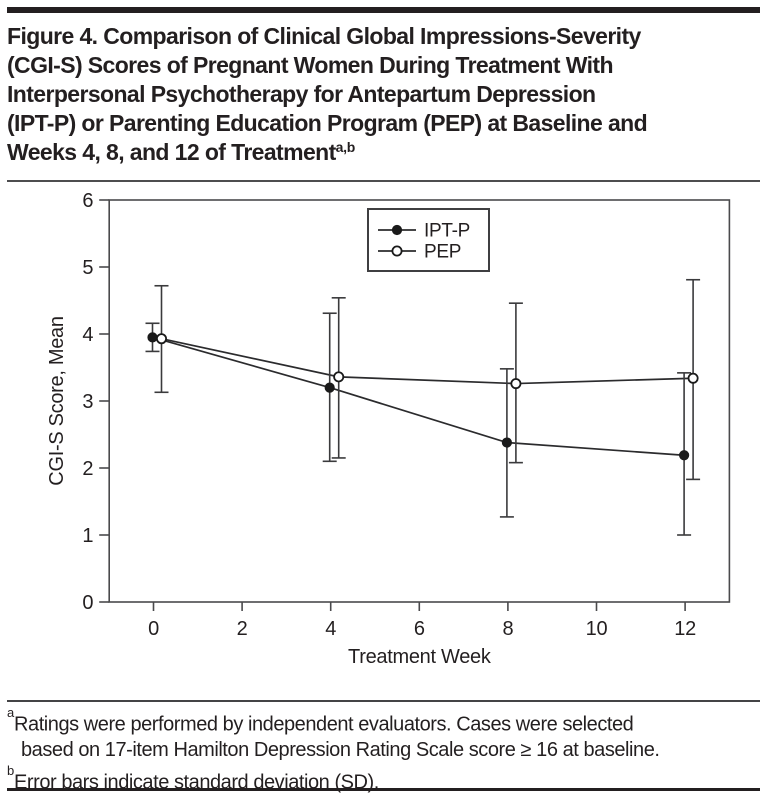 The height and width of the screenshot is (802, 768). I want to click on y-tick-label: 6, so click(87, 201).